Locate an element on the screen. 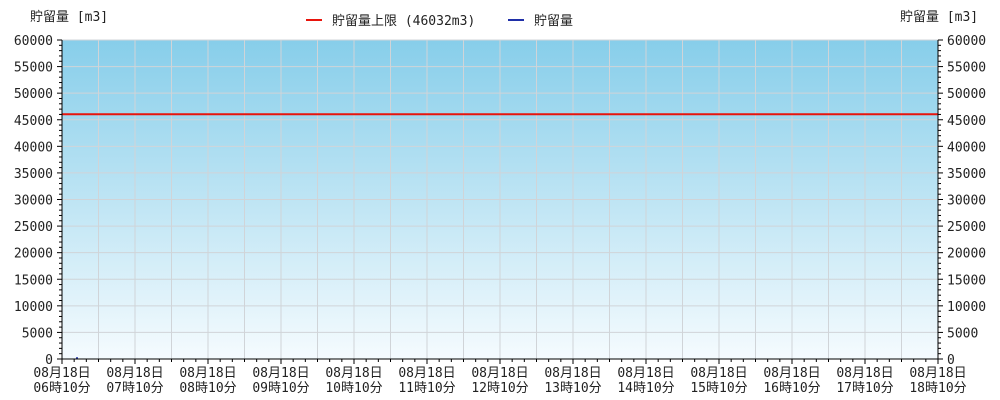 This screenshot has height=400, width=1000. x-tick-label-time: 08時10分 is located at coordinates (207, 388).